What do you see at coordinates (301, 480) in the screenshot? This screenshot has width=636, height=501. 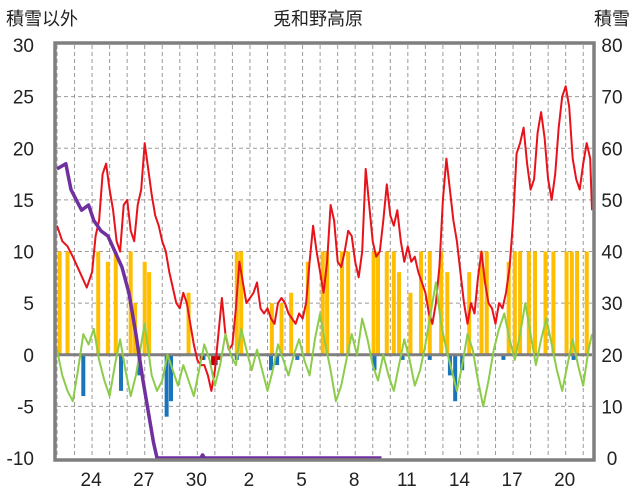 I see `x-tick-label: 5` at bounding box center [301, 480].